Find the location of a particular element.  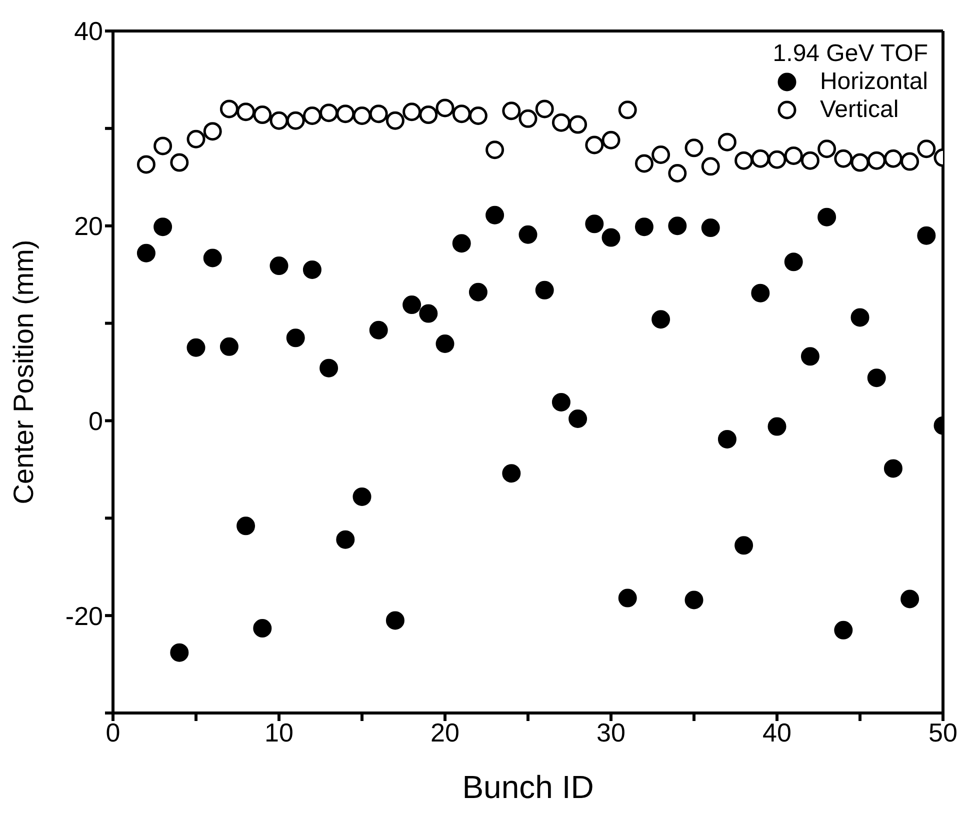

legend-title: 1.94 GeV TOF is located at coordinates (850, 54).